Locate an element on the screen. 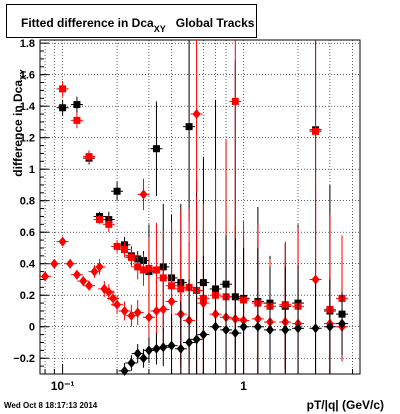  timestamp: Wed Oct 8 18:17:13 2014 is located at coordinates (51, 405).